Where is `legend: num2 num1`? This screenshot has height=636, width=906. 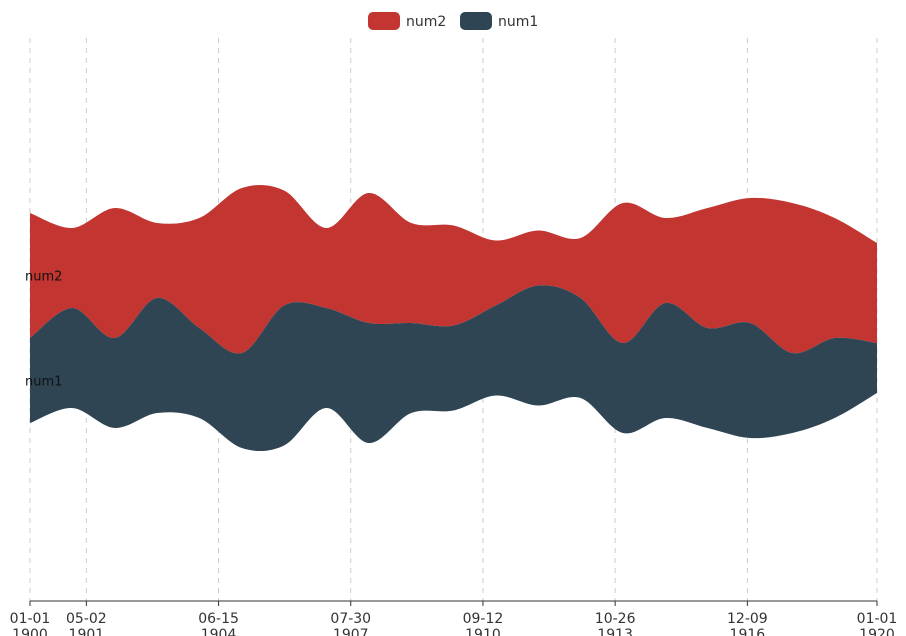 legend: num2 num1 is located at coordinates (453, 21).